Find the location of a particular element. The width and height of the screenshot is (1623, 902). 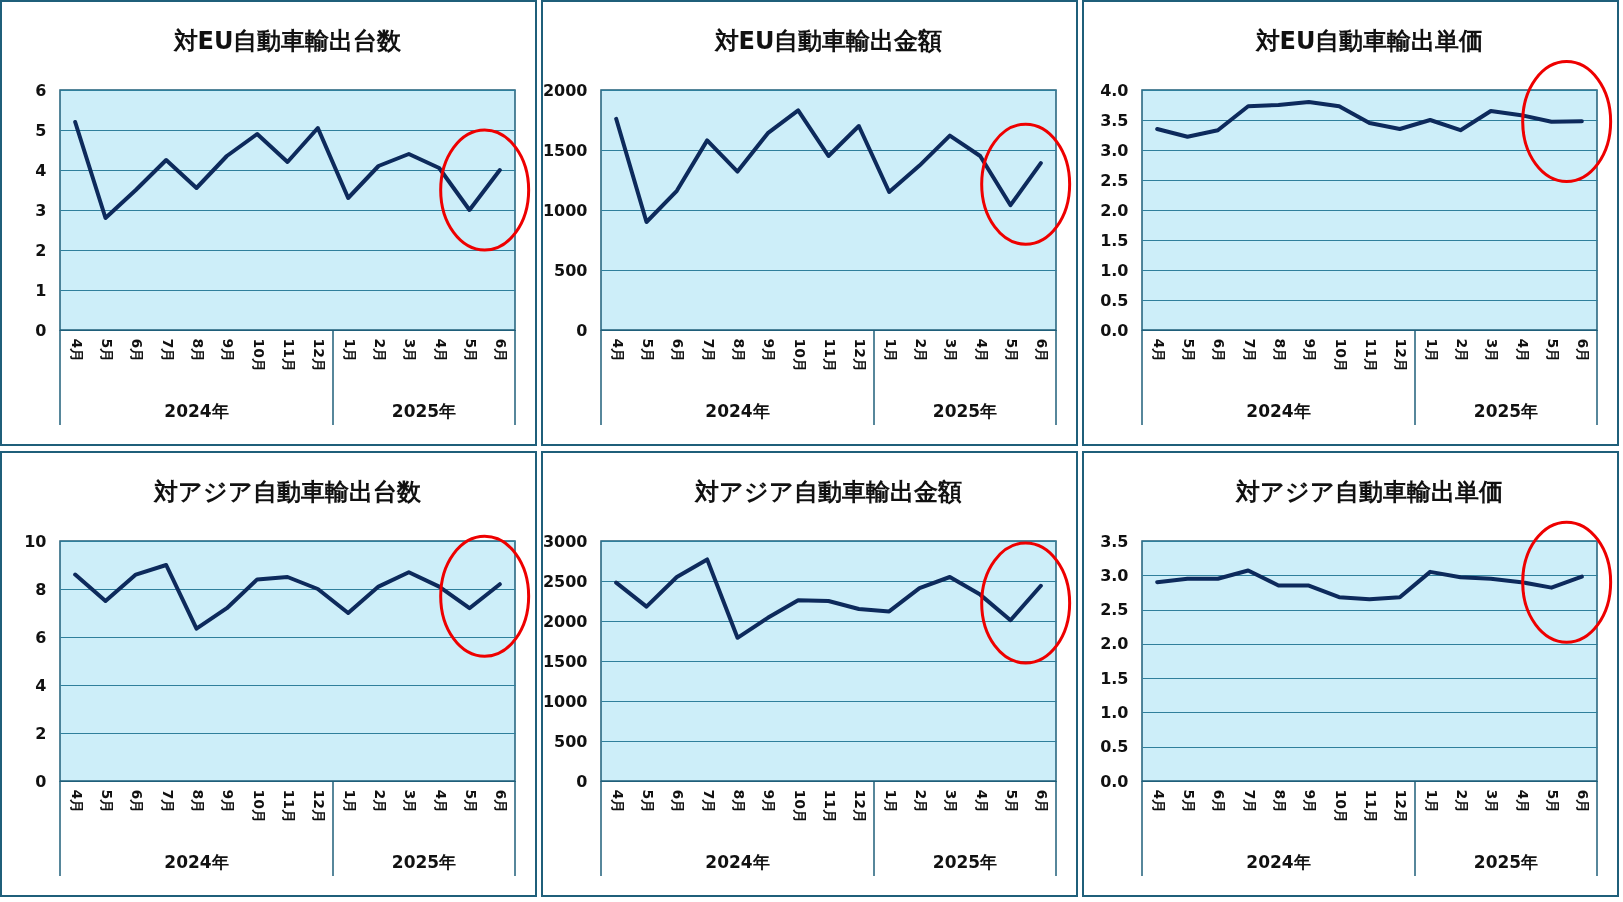

y-tick-label: 3 is located at coordinates (41, 210).